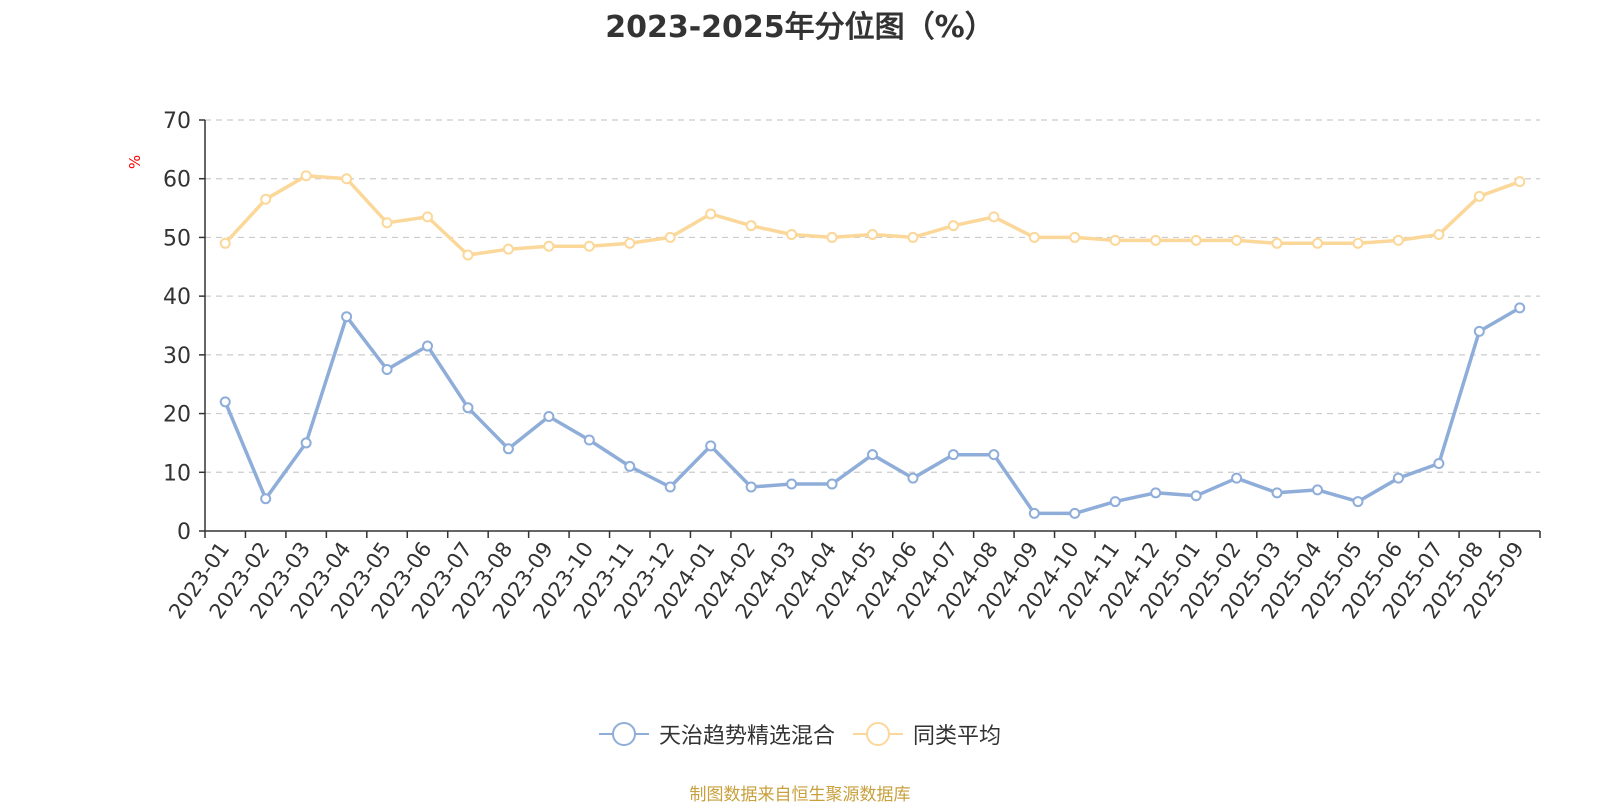 The height and width of the screenshot is (805, 1600). What do you see at coordinates (800, 27) in the screenshot?
I see `chart-title: 2023-2025年分位图（%）` at bounding box center [800, 27].